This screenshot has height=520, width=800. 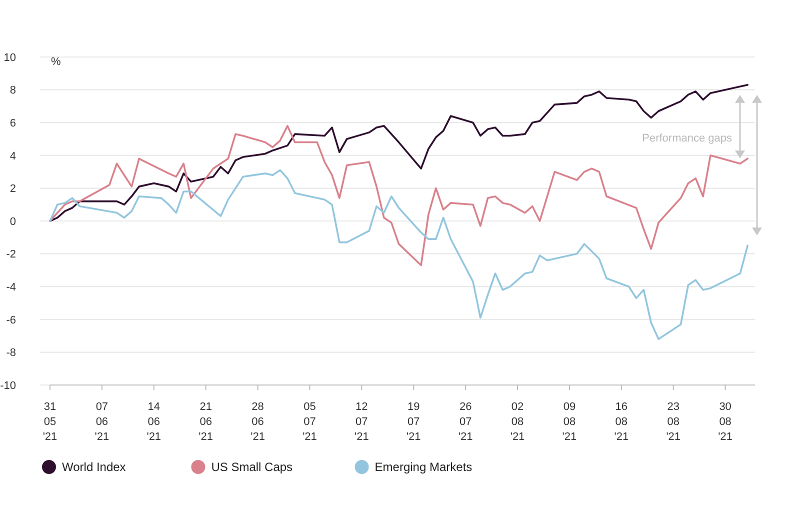 What do you see at coordinates (687, 138) in the screenshot?
I see `annotation: Performance gaps` at bounding box center [687, 138].